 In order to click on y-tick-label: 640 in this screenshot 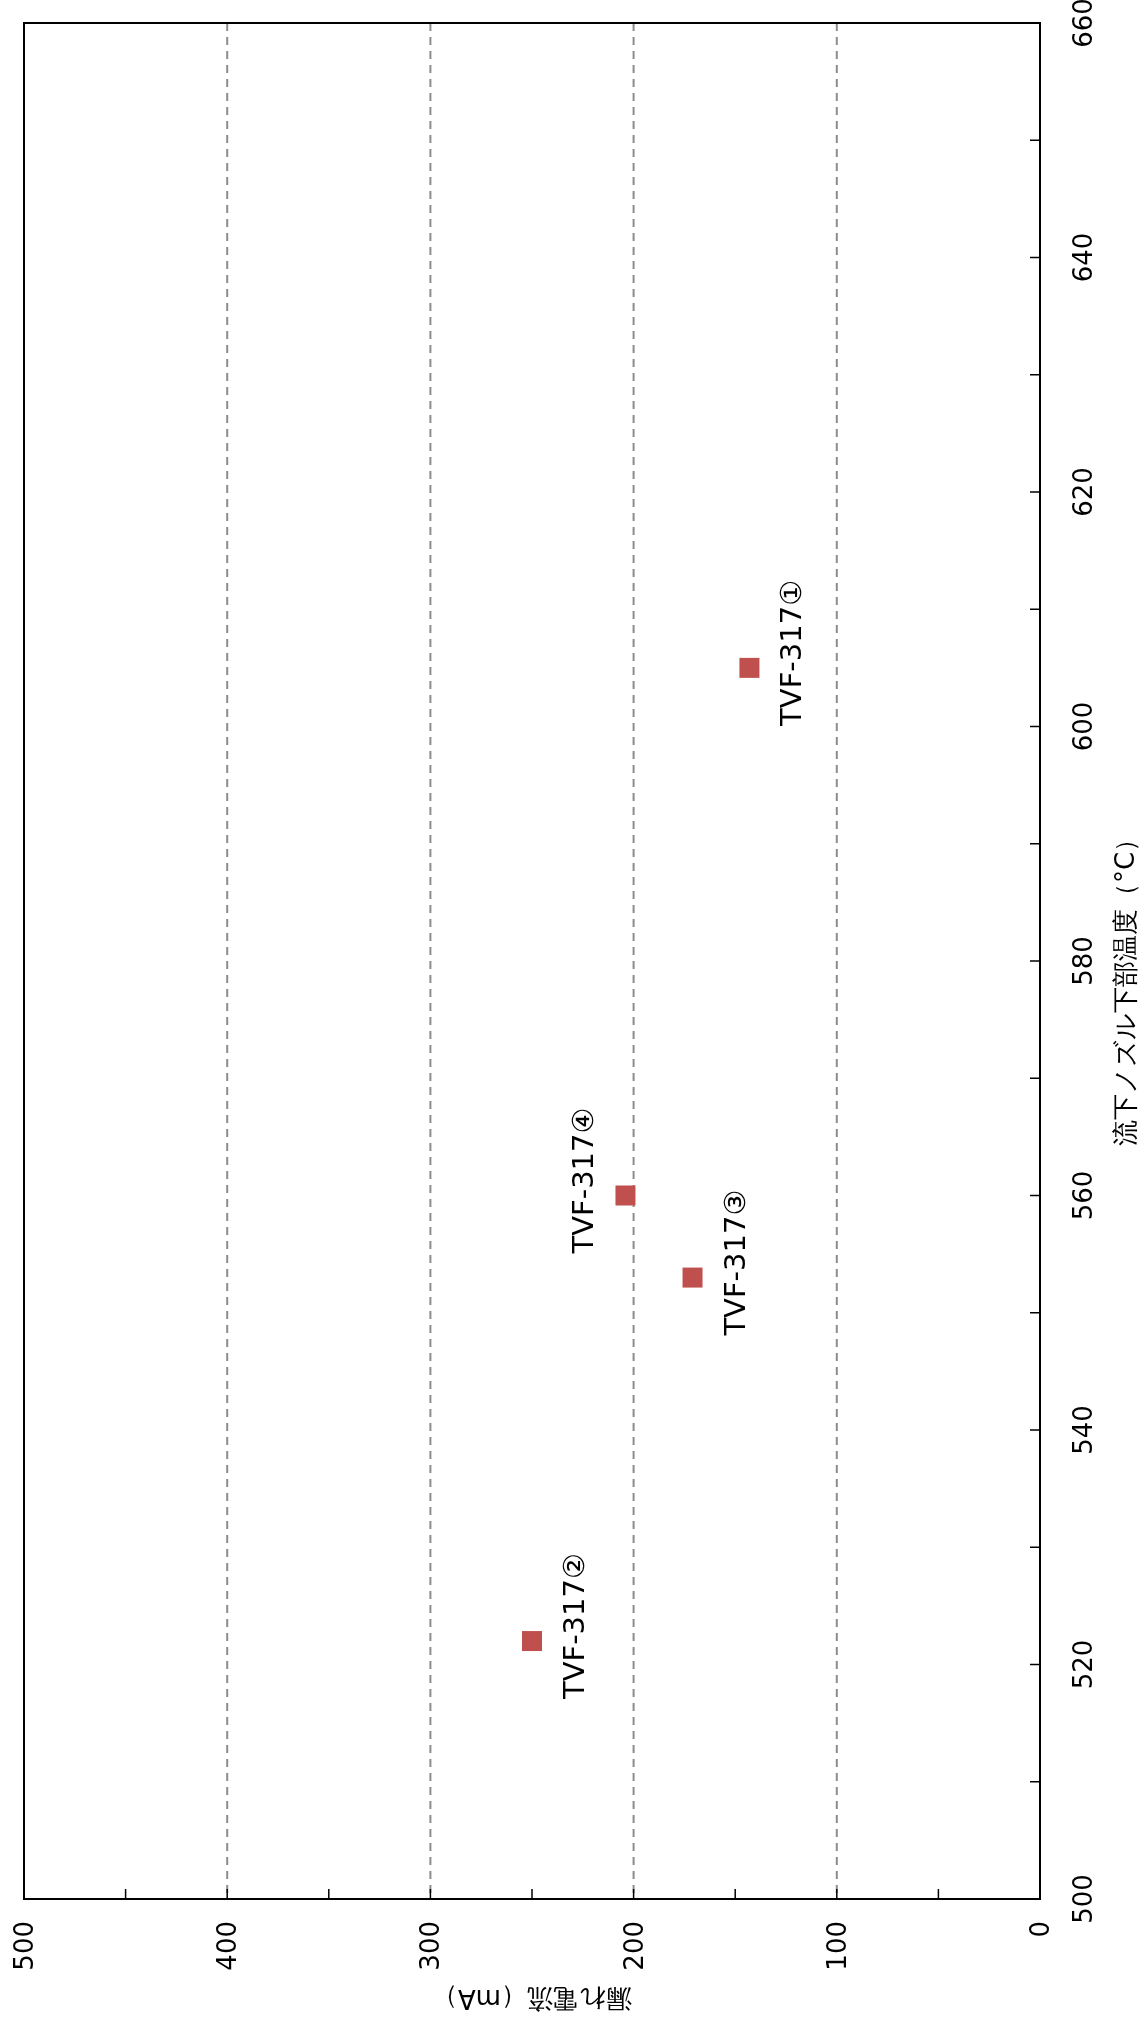, I will do `click(1083, 257)`.